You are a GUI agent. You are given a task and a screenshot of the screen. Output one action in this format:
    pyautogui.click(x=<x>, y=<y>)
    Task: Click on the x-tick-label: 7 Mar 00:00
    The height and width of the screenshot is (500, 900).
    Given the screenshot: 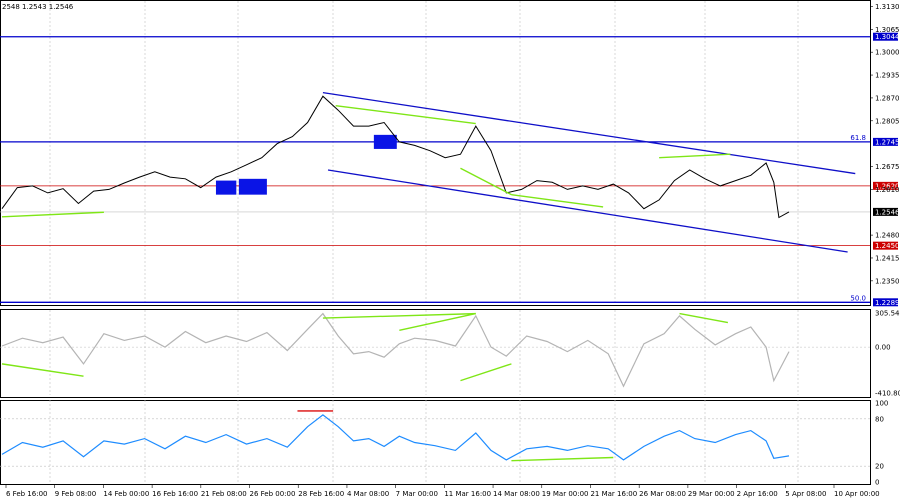 What is the action you would take?
    pyautogui.click(x=417, y=494)
    